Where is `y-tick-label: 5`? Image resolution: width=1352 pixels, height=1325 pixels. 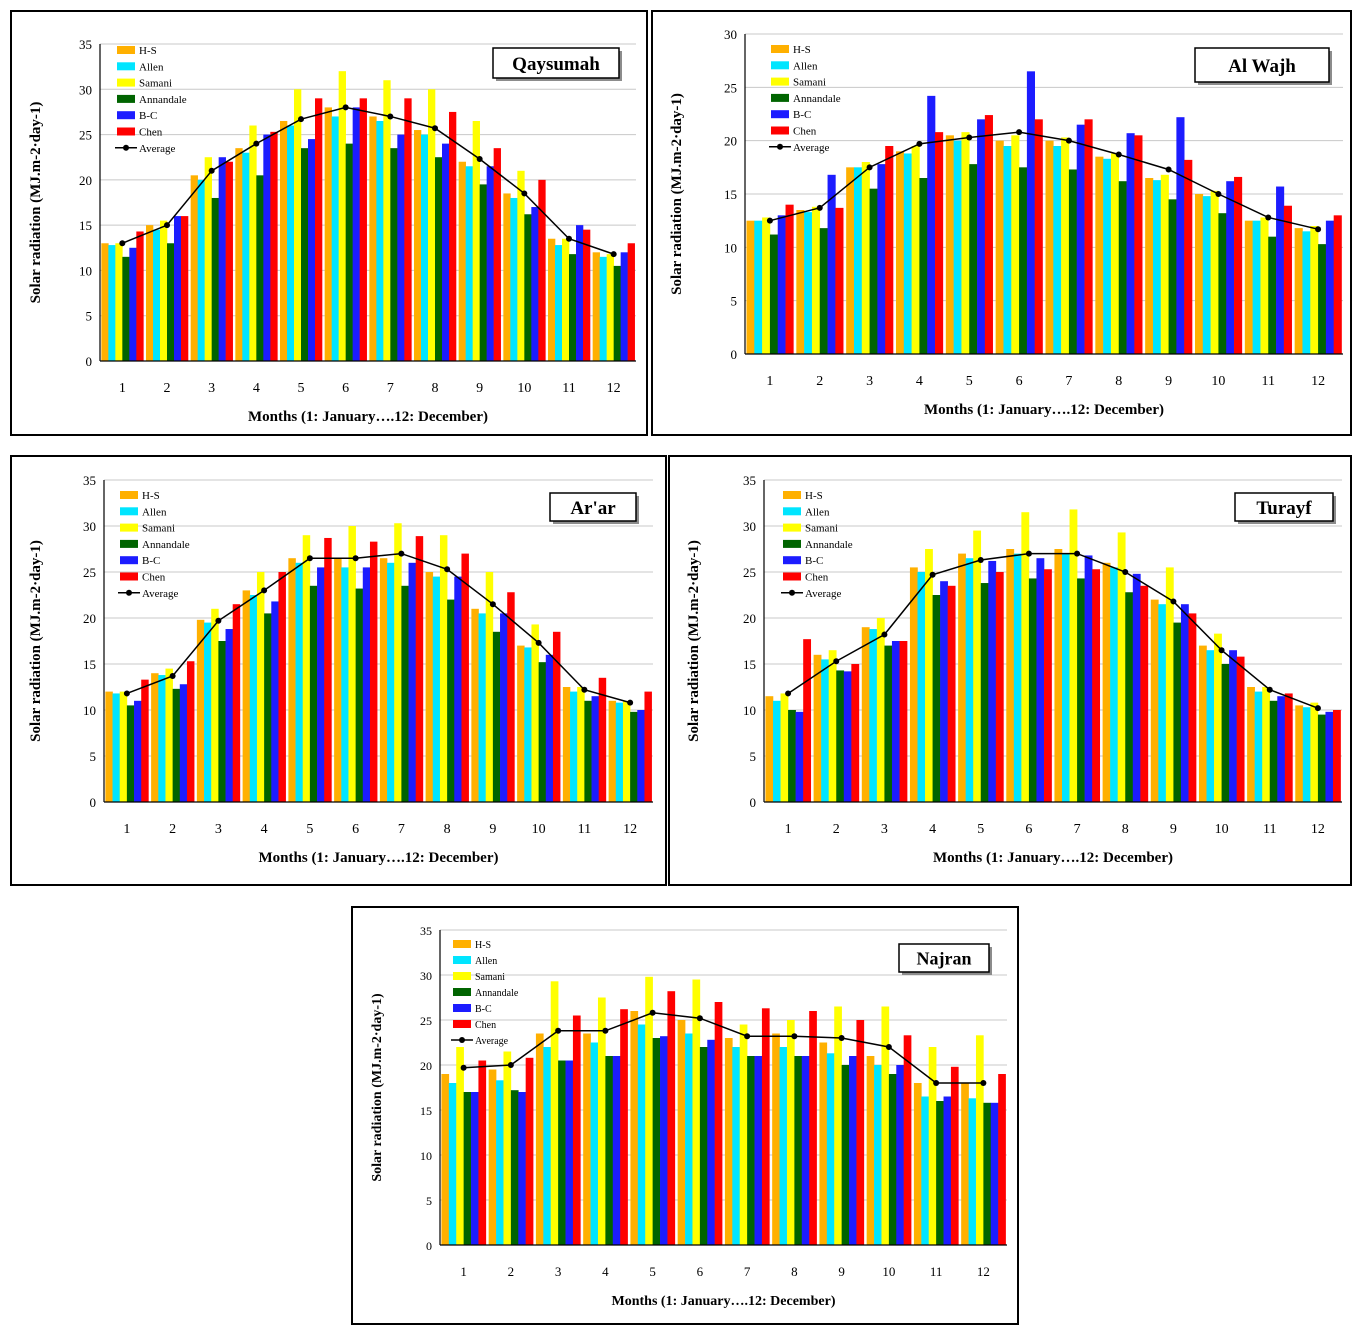
y-tick-label: 5 is located at coordinates (753, 756).